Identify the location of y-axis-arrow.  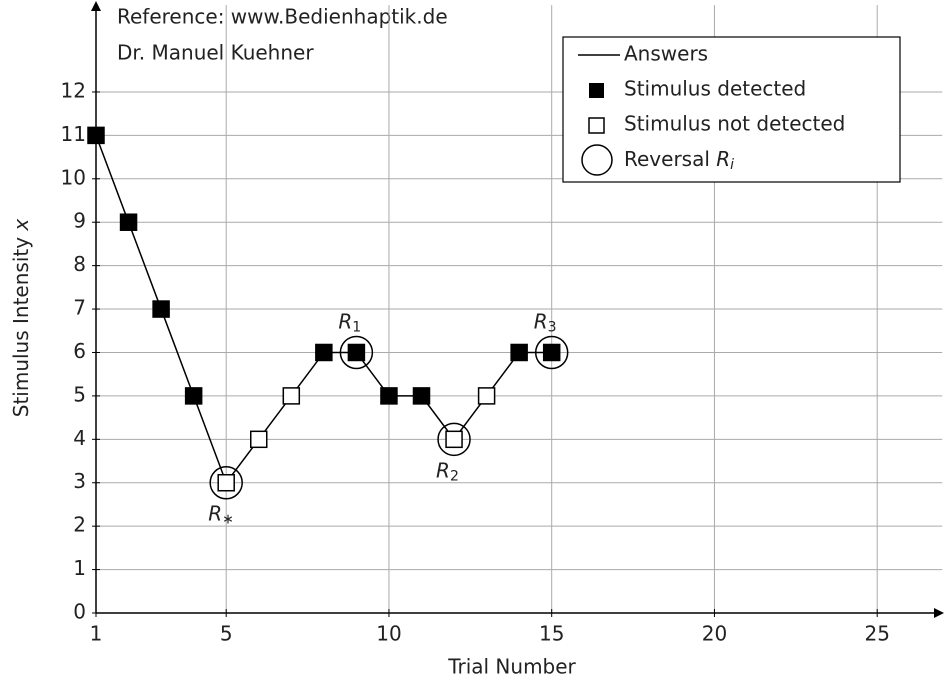
(96, 6).